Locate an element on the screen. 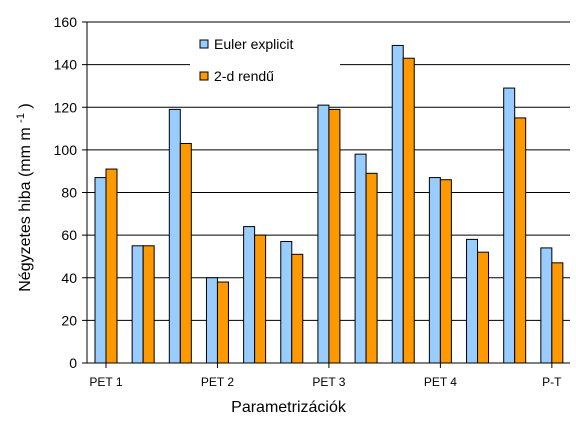  x-tick-labels: PET 1 PET 2 PET 3 PET 4 P-T is located at coordinates (325, 382).